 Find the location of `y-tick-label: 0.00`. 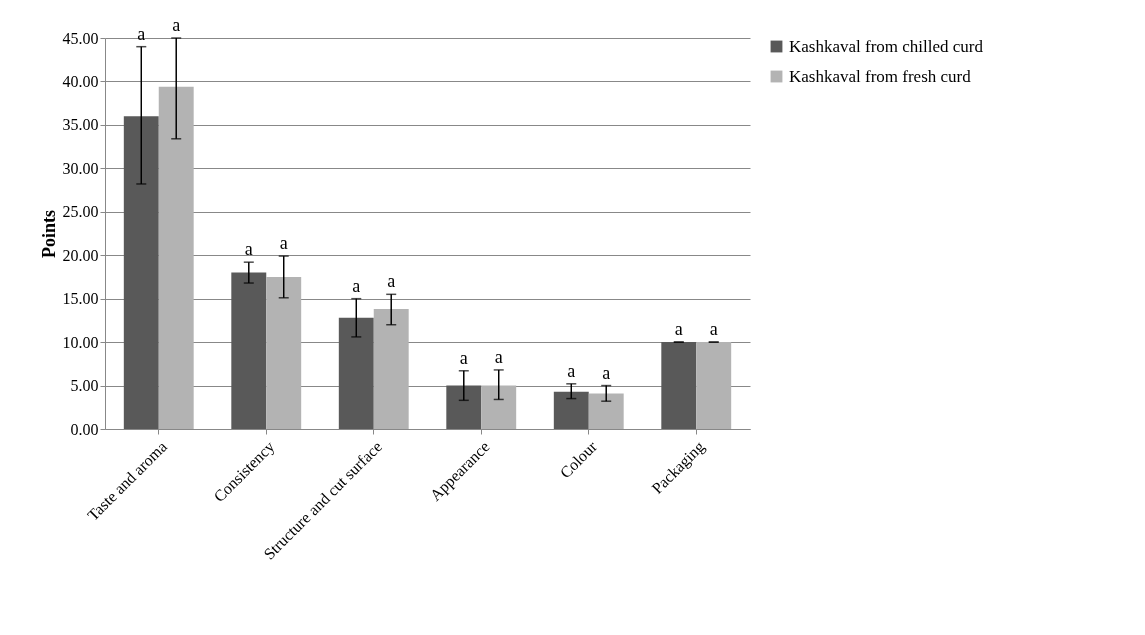

y-tick-label: 0.00 is located at coordinates (84, 429).